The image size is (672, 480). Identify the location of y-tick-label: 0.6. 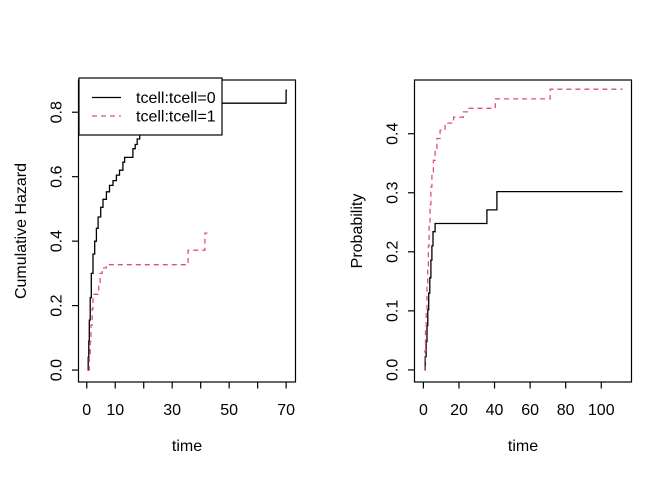
(57, 176).